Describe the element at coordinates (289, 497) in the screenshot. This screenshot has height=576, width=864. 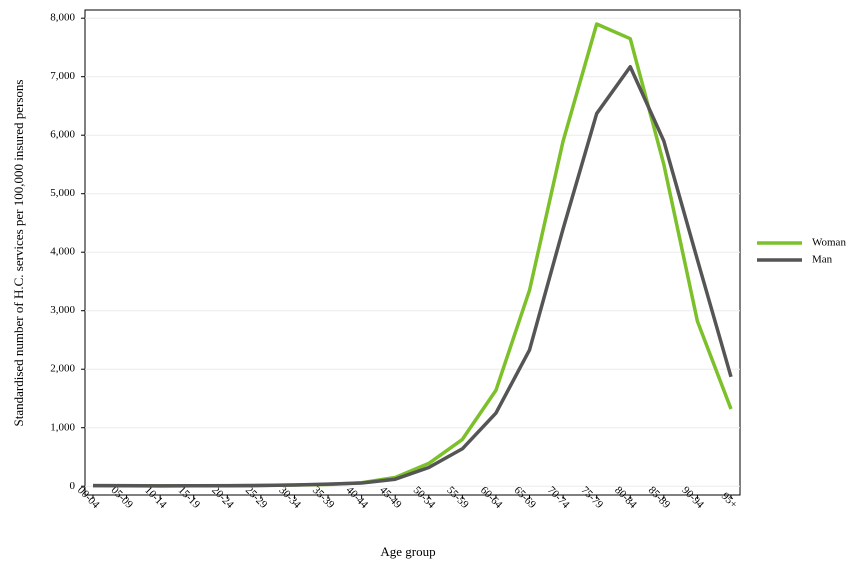
I see `x-tick-label: 30-34` at that location.